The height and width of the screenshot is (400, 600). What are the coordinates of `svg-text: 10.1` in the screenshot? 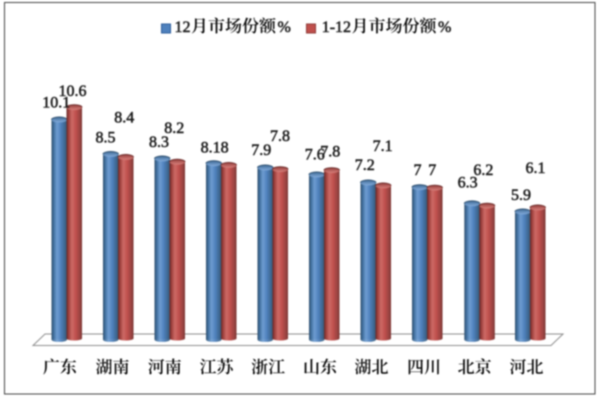 It's located at (56, 103).